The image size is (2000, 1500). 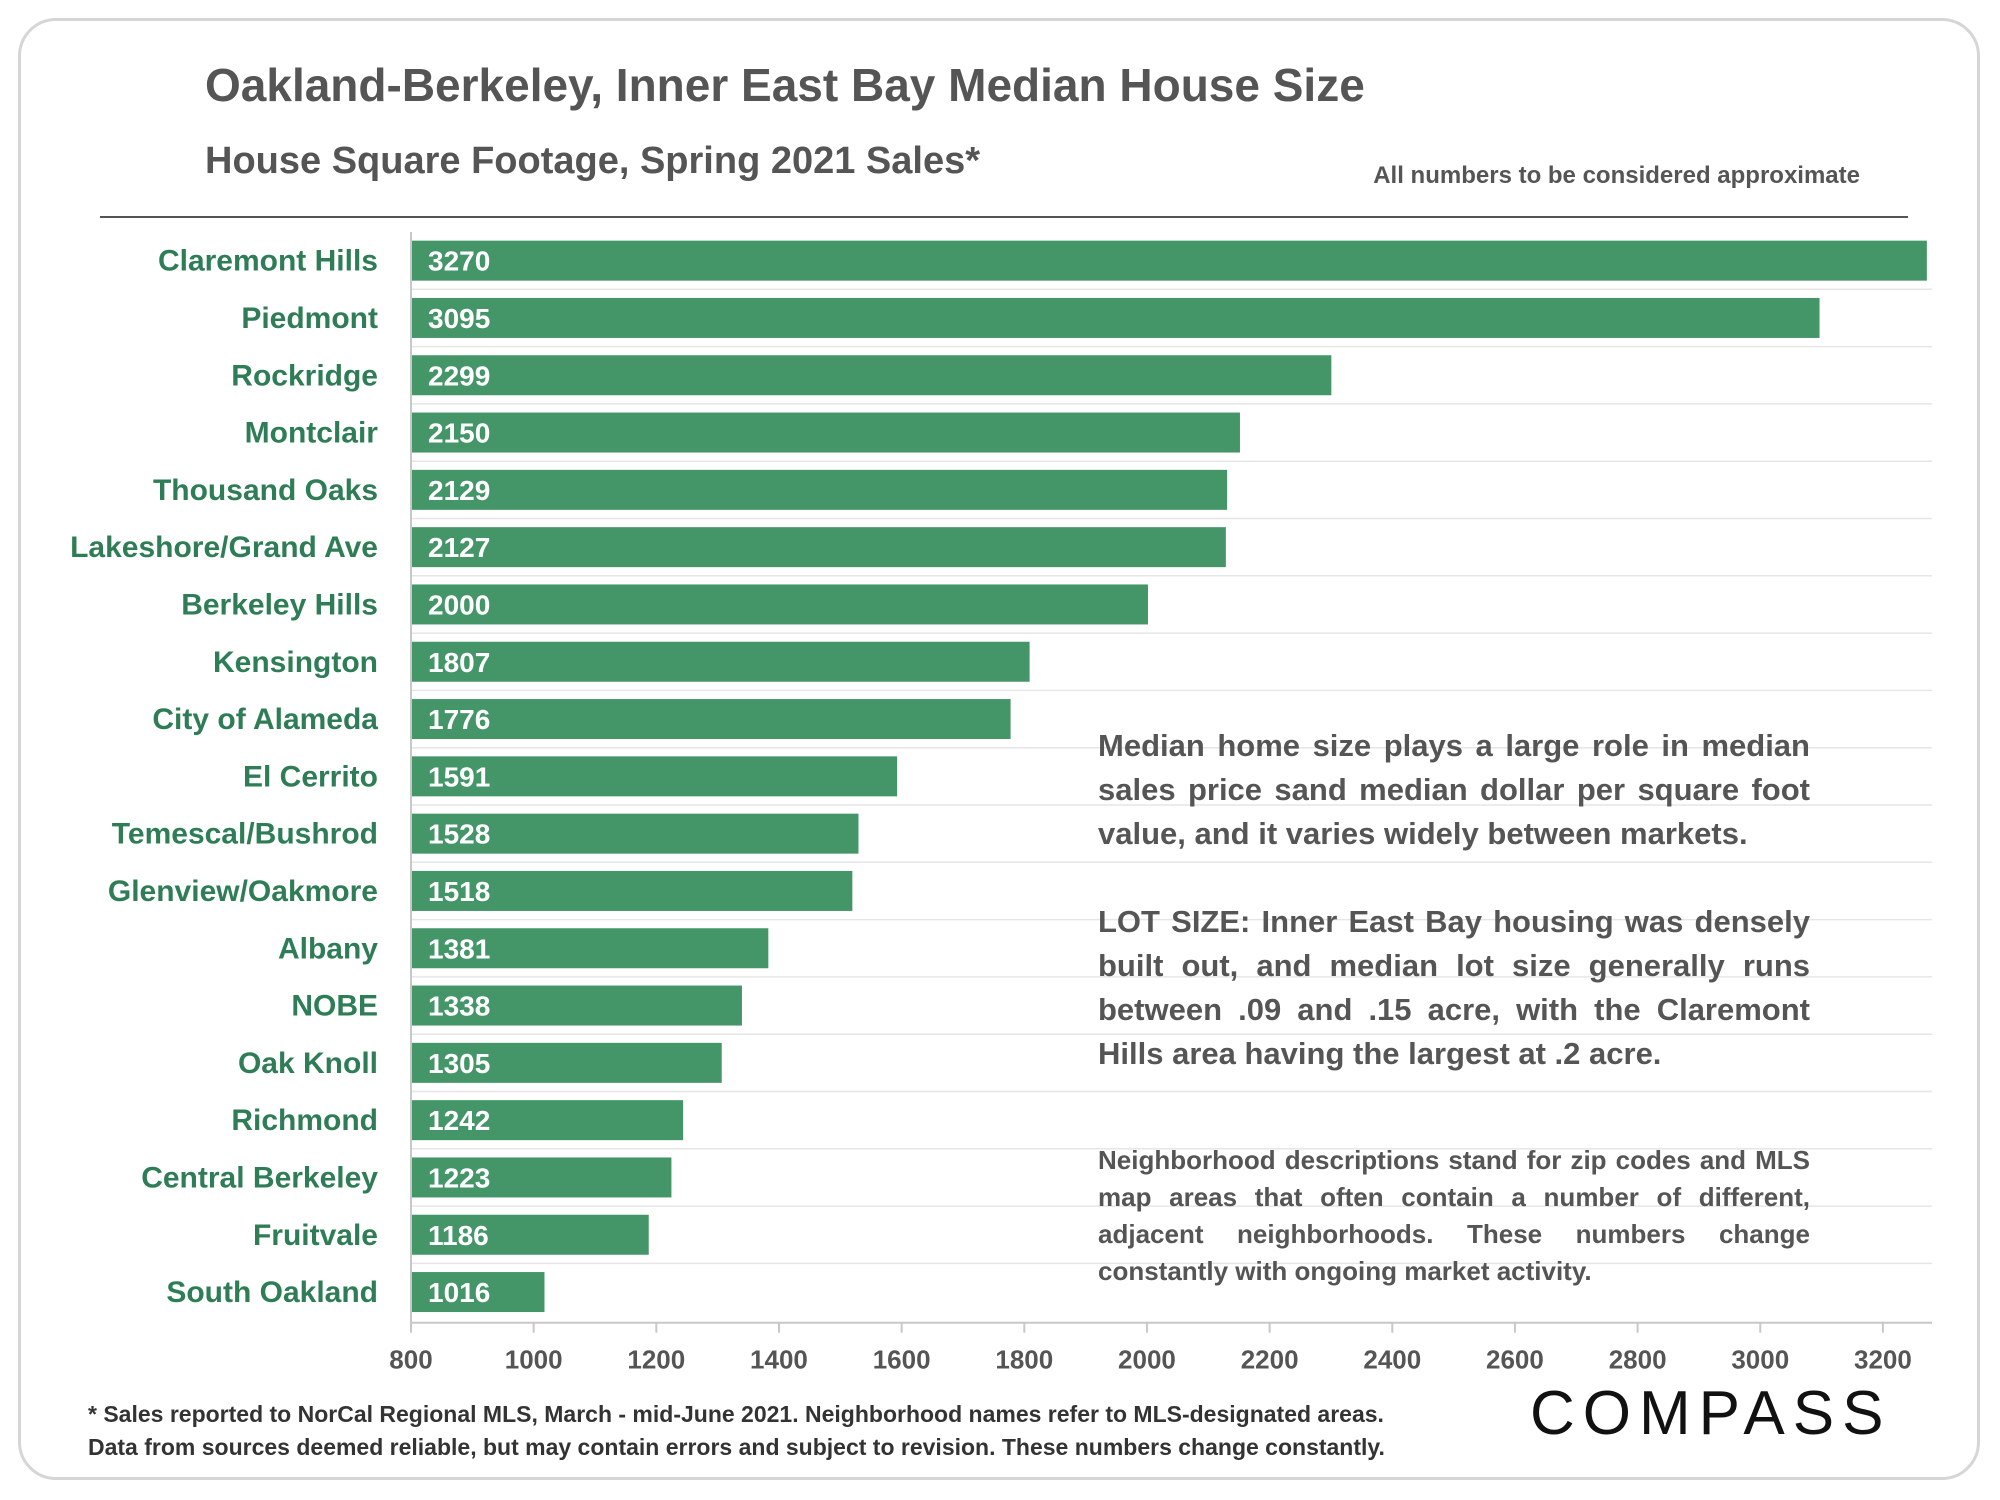 I want to click on bar-value-label: 1242, so click(x=459, y=1120).